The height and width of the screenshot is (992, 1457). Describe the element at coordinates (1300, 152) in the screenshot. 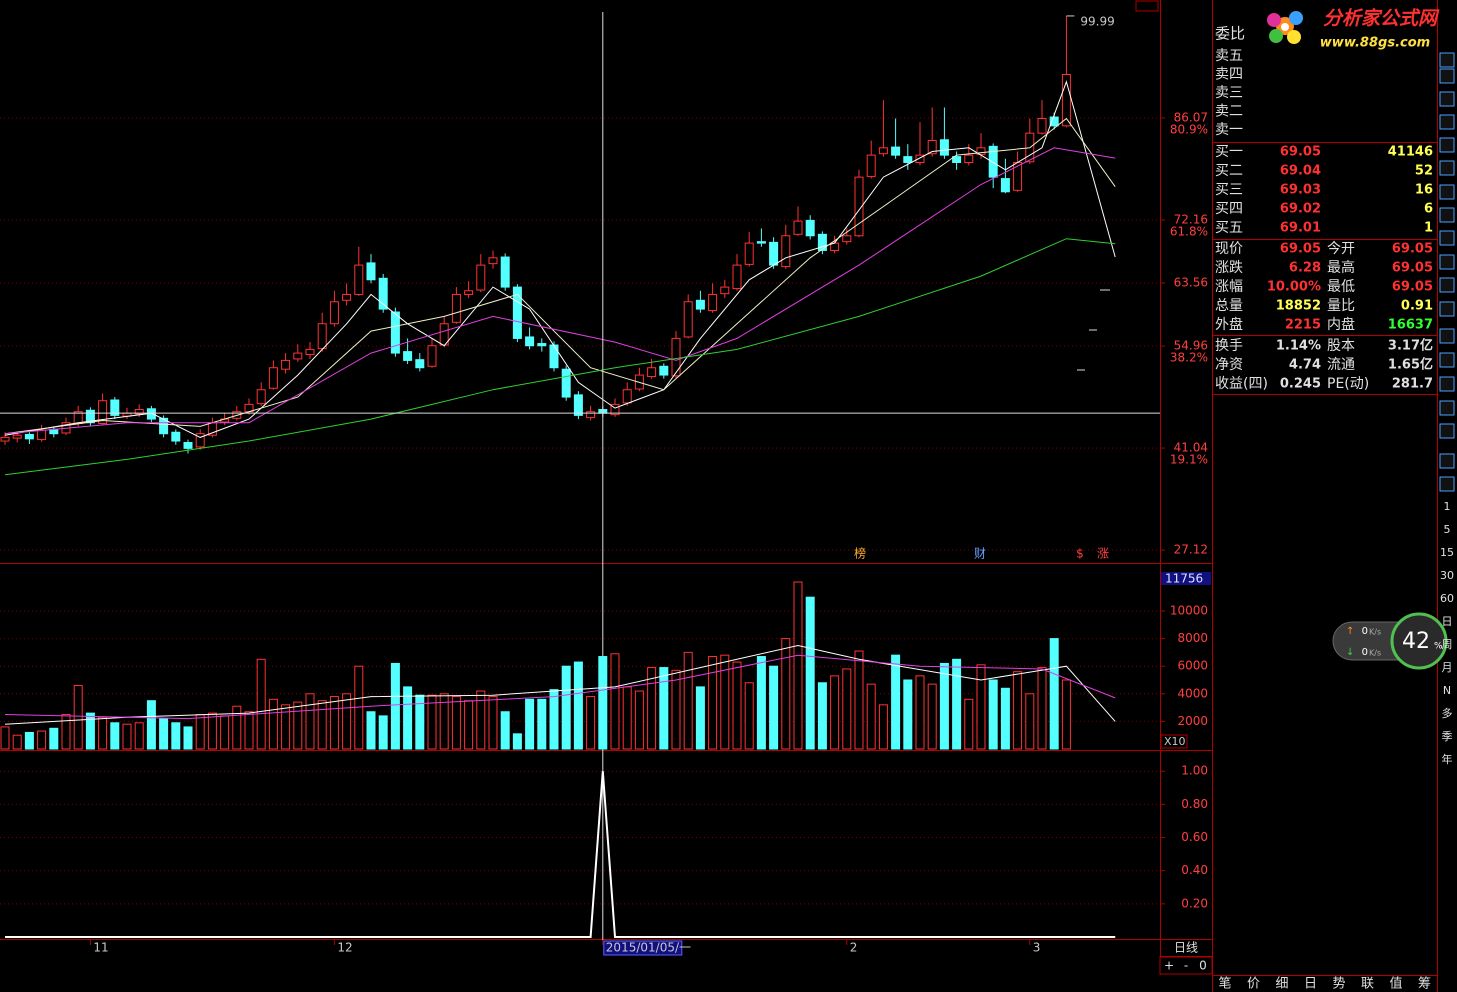

I see `buy-price: 69.05` at that location.